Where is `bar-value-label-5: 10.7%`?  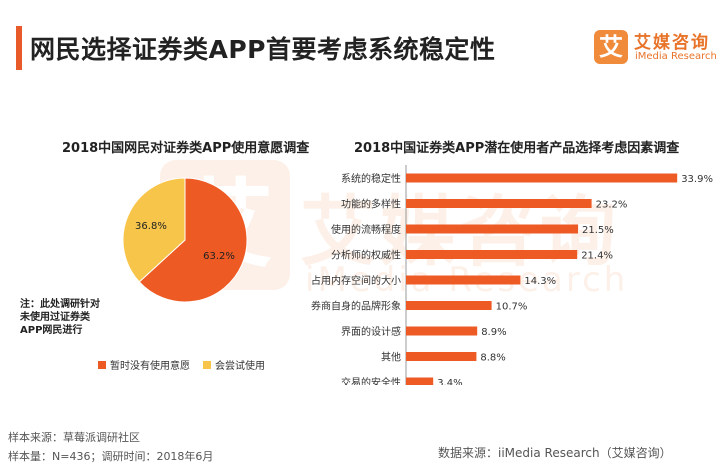 bar-value-label-5: 10.7% is located at coordinates (512, 307).